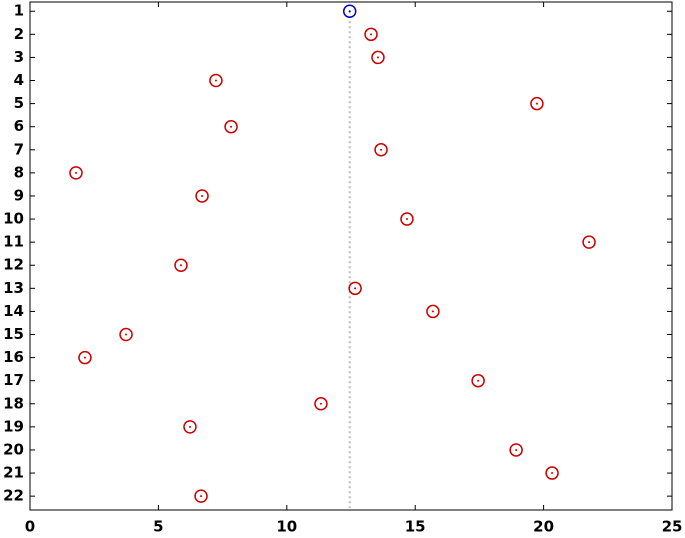  I want to click on y-tick-label: 6, so click(19, 126).